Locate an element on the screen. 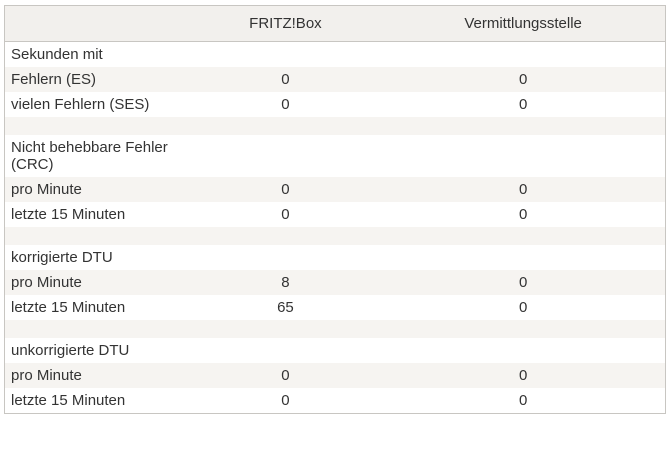 Image resolution: width=670 pixels, height=465 pixels. row-label-cell: vielen Fehlern (SES) is located at coordinates (80, 104).